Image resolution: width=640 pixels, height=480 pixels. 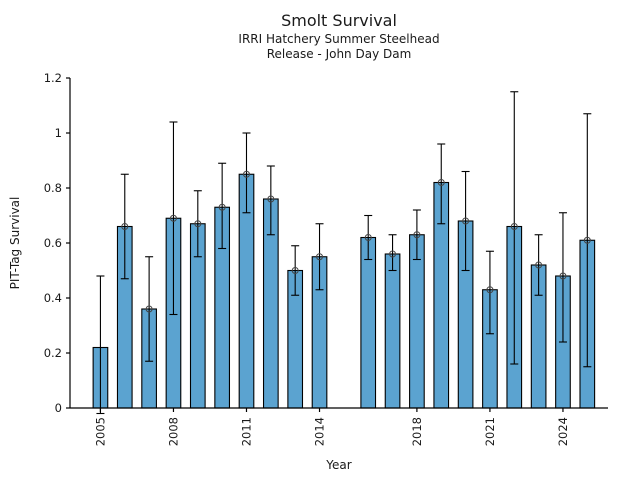 I want to click on x-tick-label-2018: 2018, so click(x=417, y=431).